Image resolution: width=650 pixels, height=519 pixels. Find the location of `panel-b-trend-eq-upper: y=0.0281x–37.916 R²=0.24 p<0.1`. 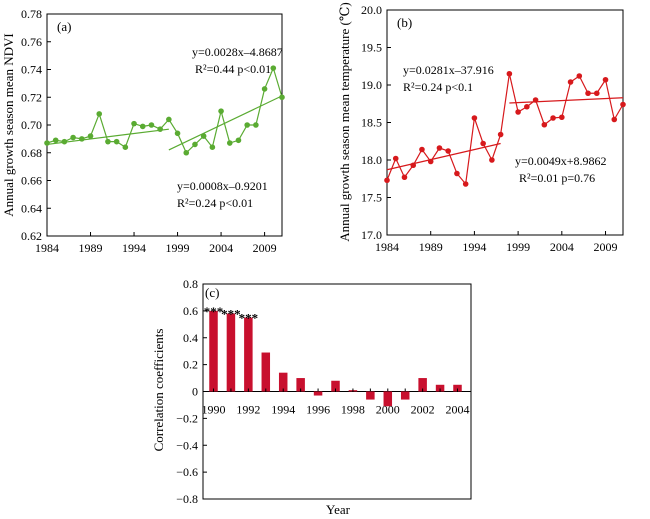

panel-b-trend-eq-upper: y=0.0281x–37.916 R²=0.24 p<0.1 is located at coordinates (448, 78).